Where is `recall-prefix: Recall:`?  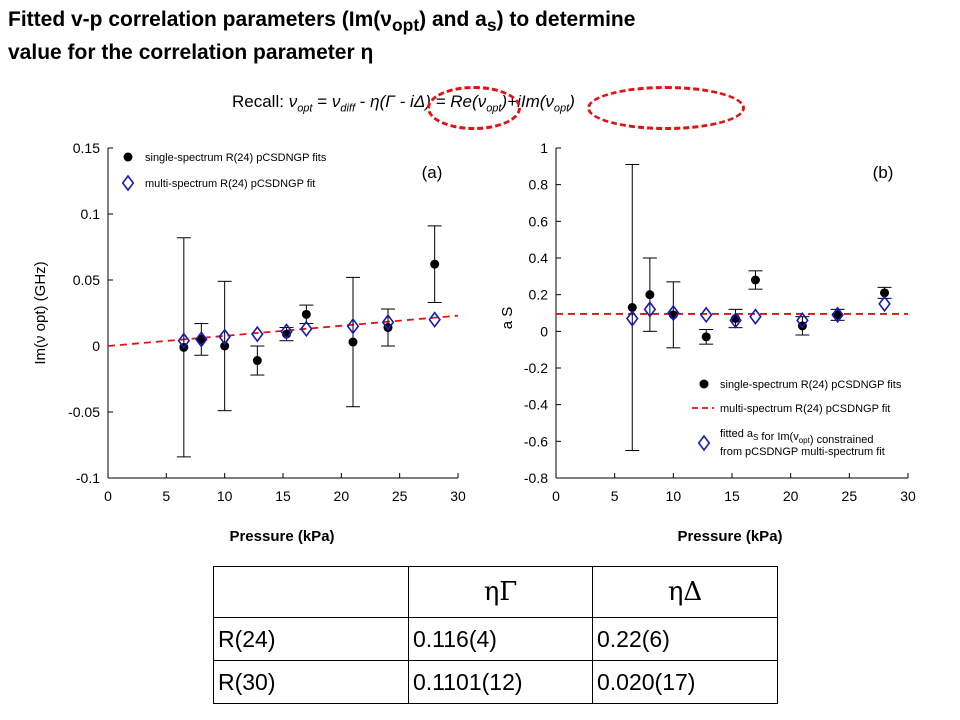
recall-prefix: Recall: is located at coordinates (260, 101).